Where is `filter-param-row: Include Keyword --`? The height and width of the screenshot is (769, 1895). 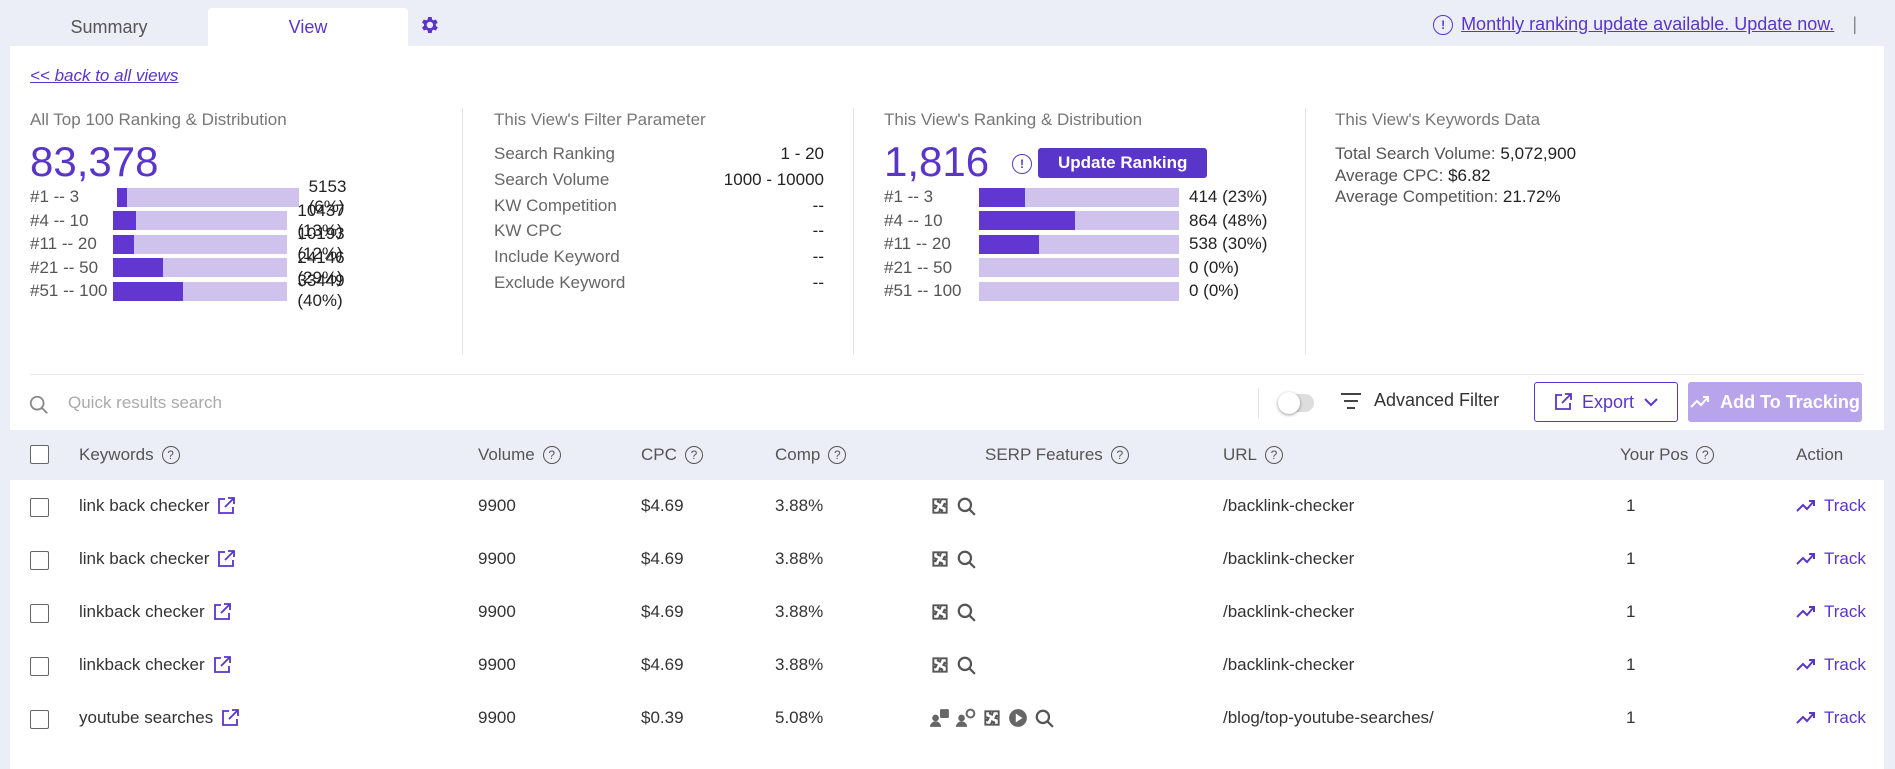
filter-param-row: Include Keyword -- is located at coordinates (659, 257).